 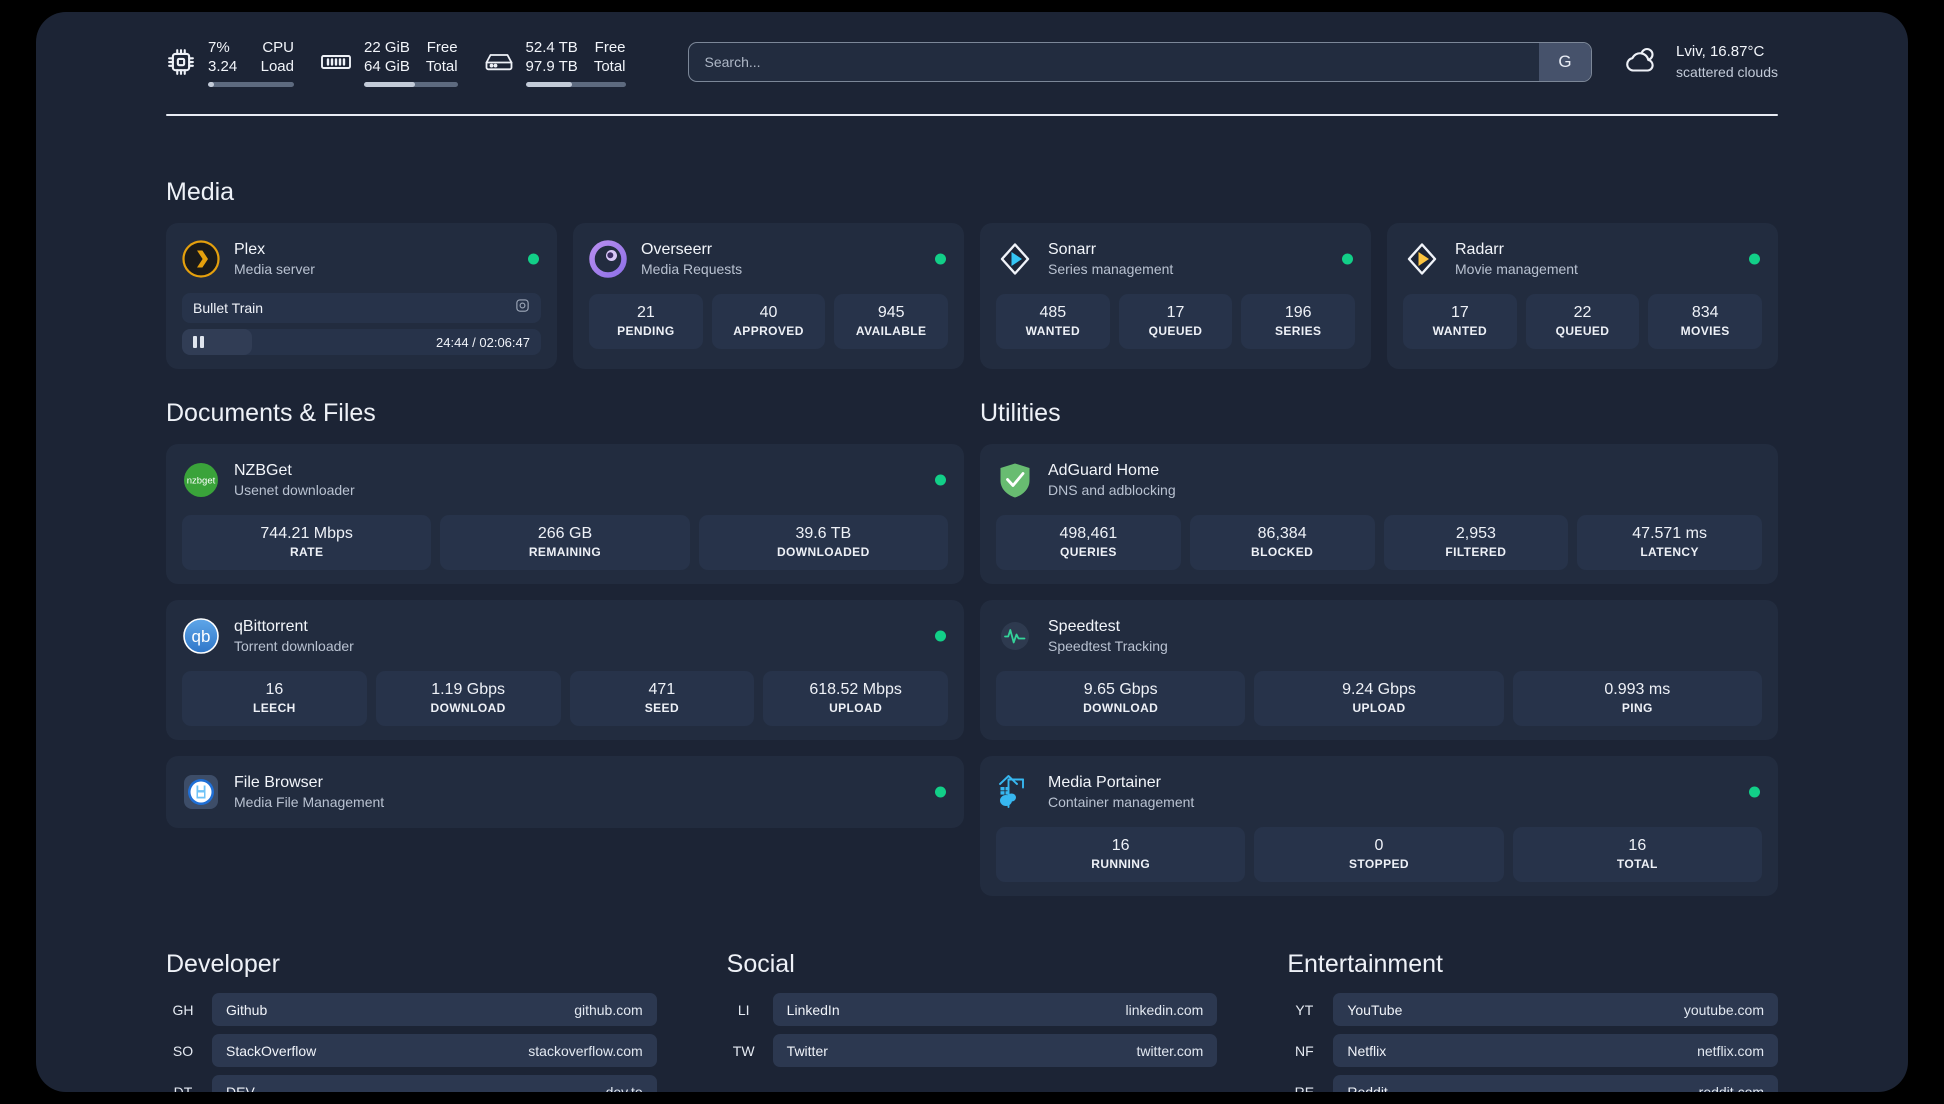 What do you see at coordinates (1583, 321) in the screenshot?
I see `card-stats-row: 17 WANTED 22 QUEUED 834 MOVIES` at bounding box center [1583, 321].